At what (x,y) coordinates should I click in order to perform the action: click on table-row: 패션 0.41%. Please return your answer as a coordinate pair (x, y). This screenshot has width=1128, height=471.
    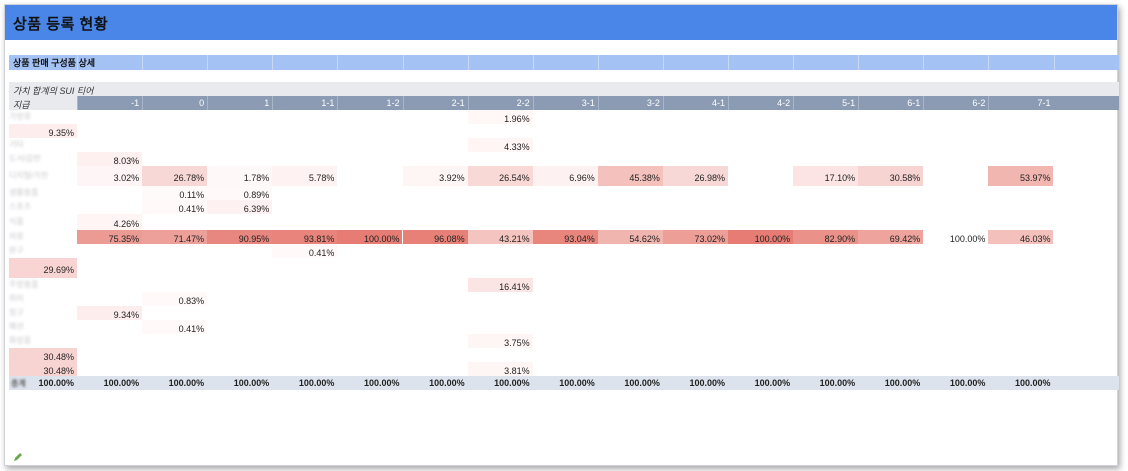
    Looking at the image, I should click on (564, 327).